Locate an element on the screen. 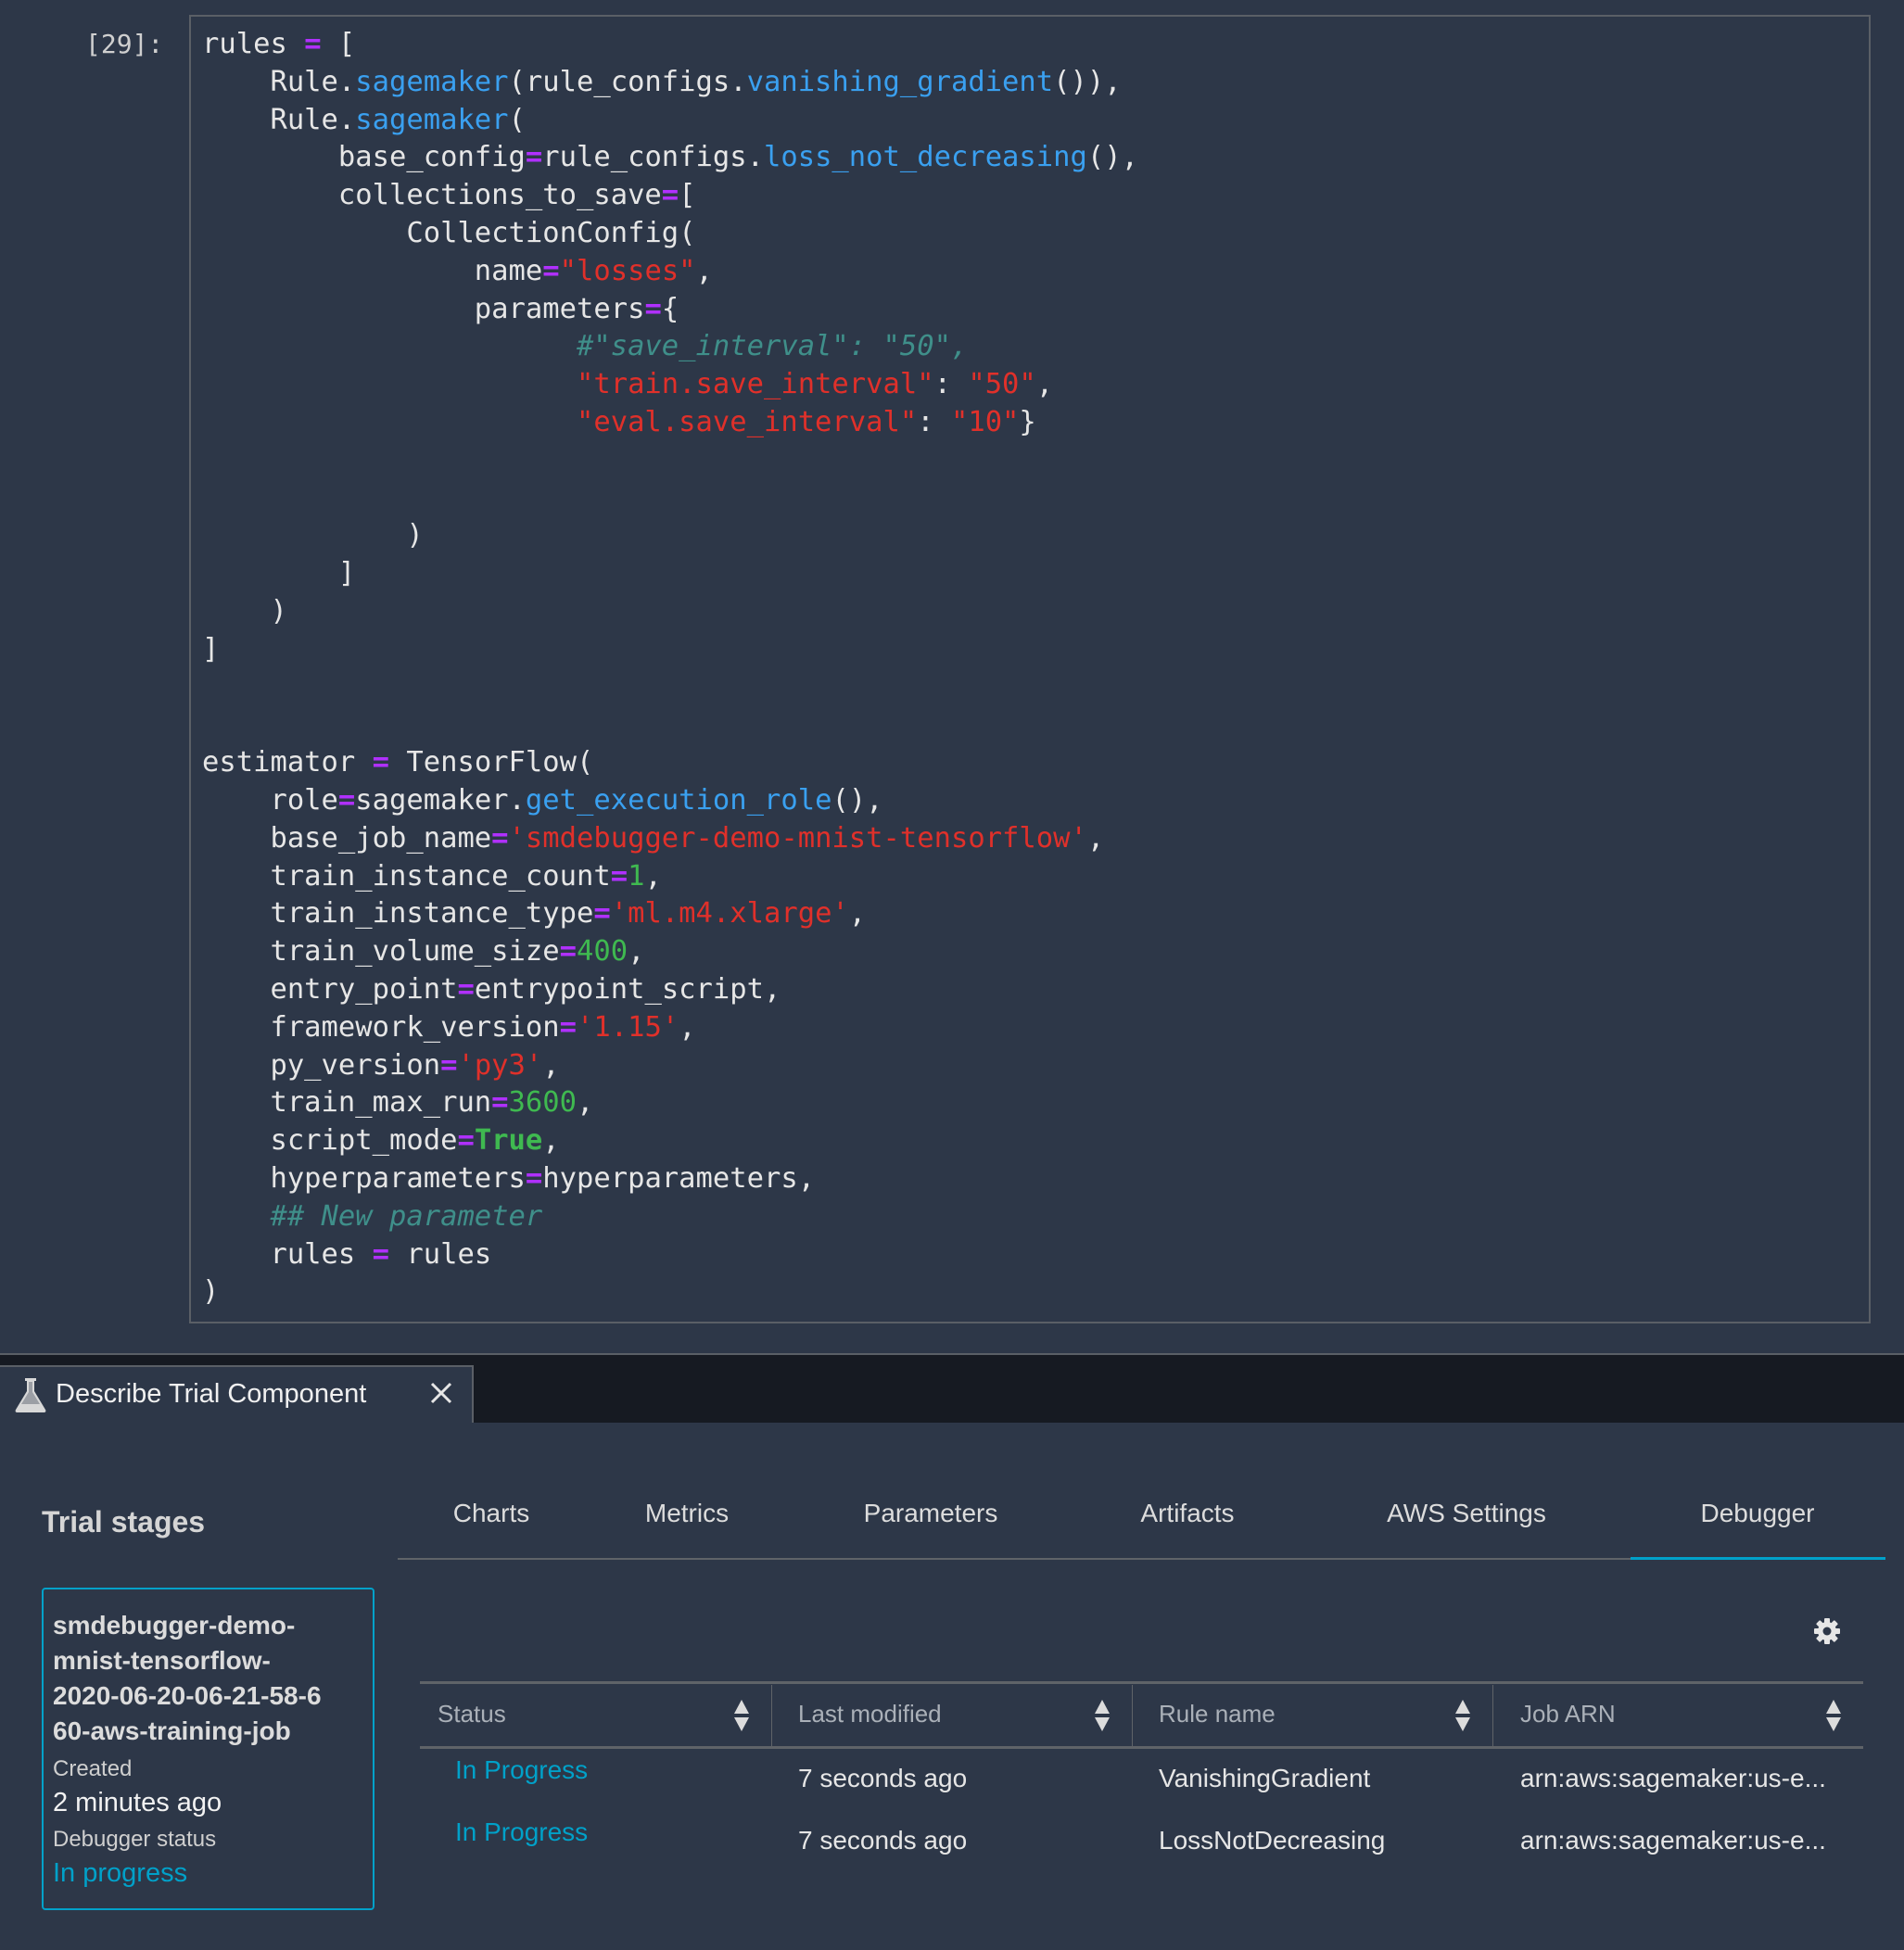 The image size is (1904, 1950). column-header-status: Status is located at coordinates (472, 1714).